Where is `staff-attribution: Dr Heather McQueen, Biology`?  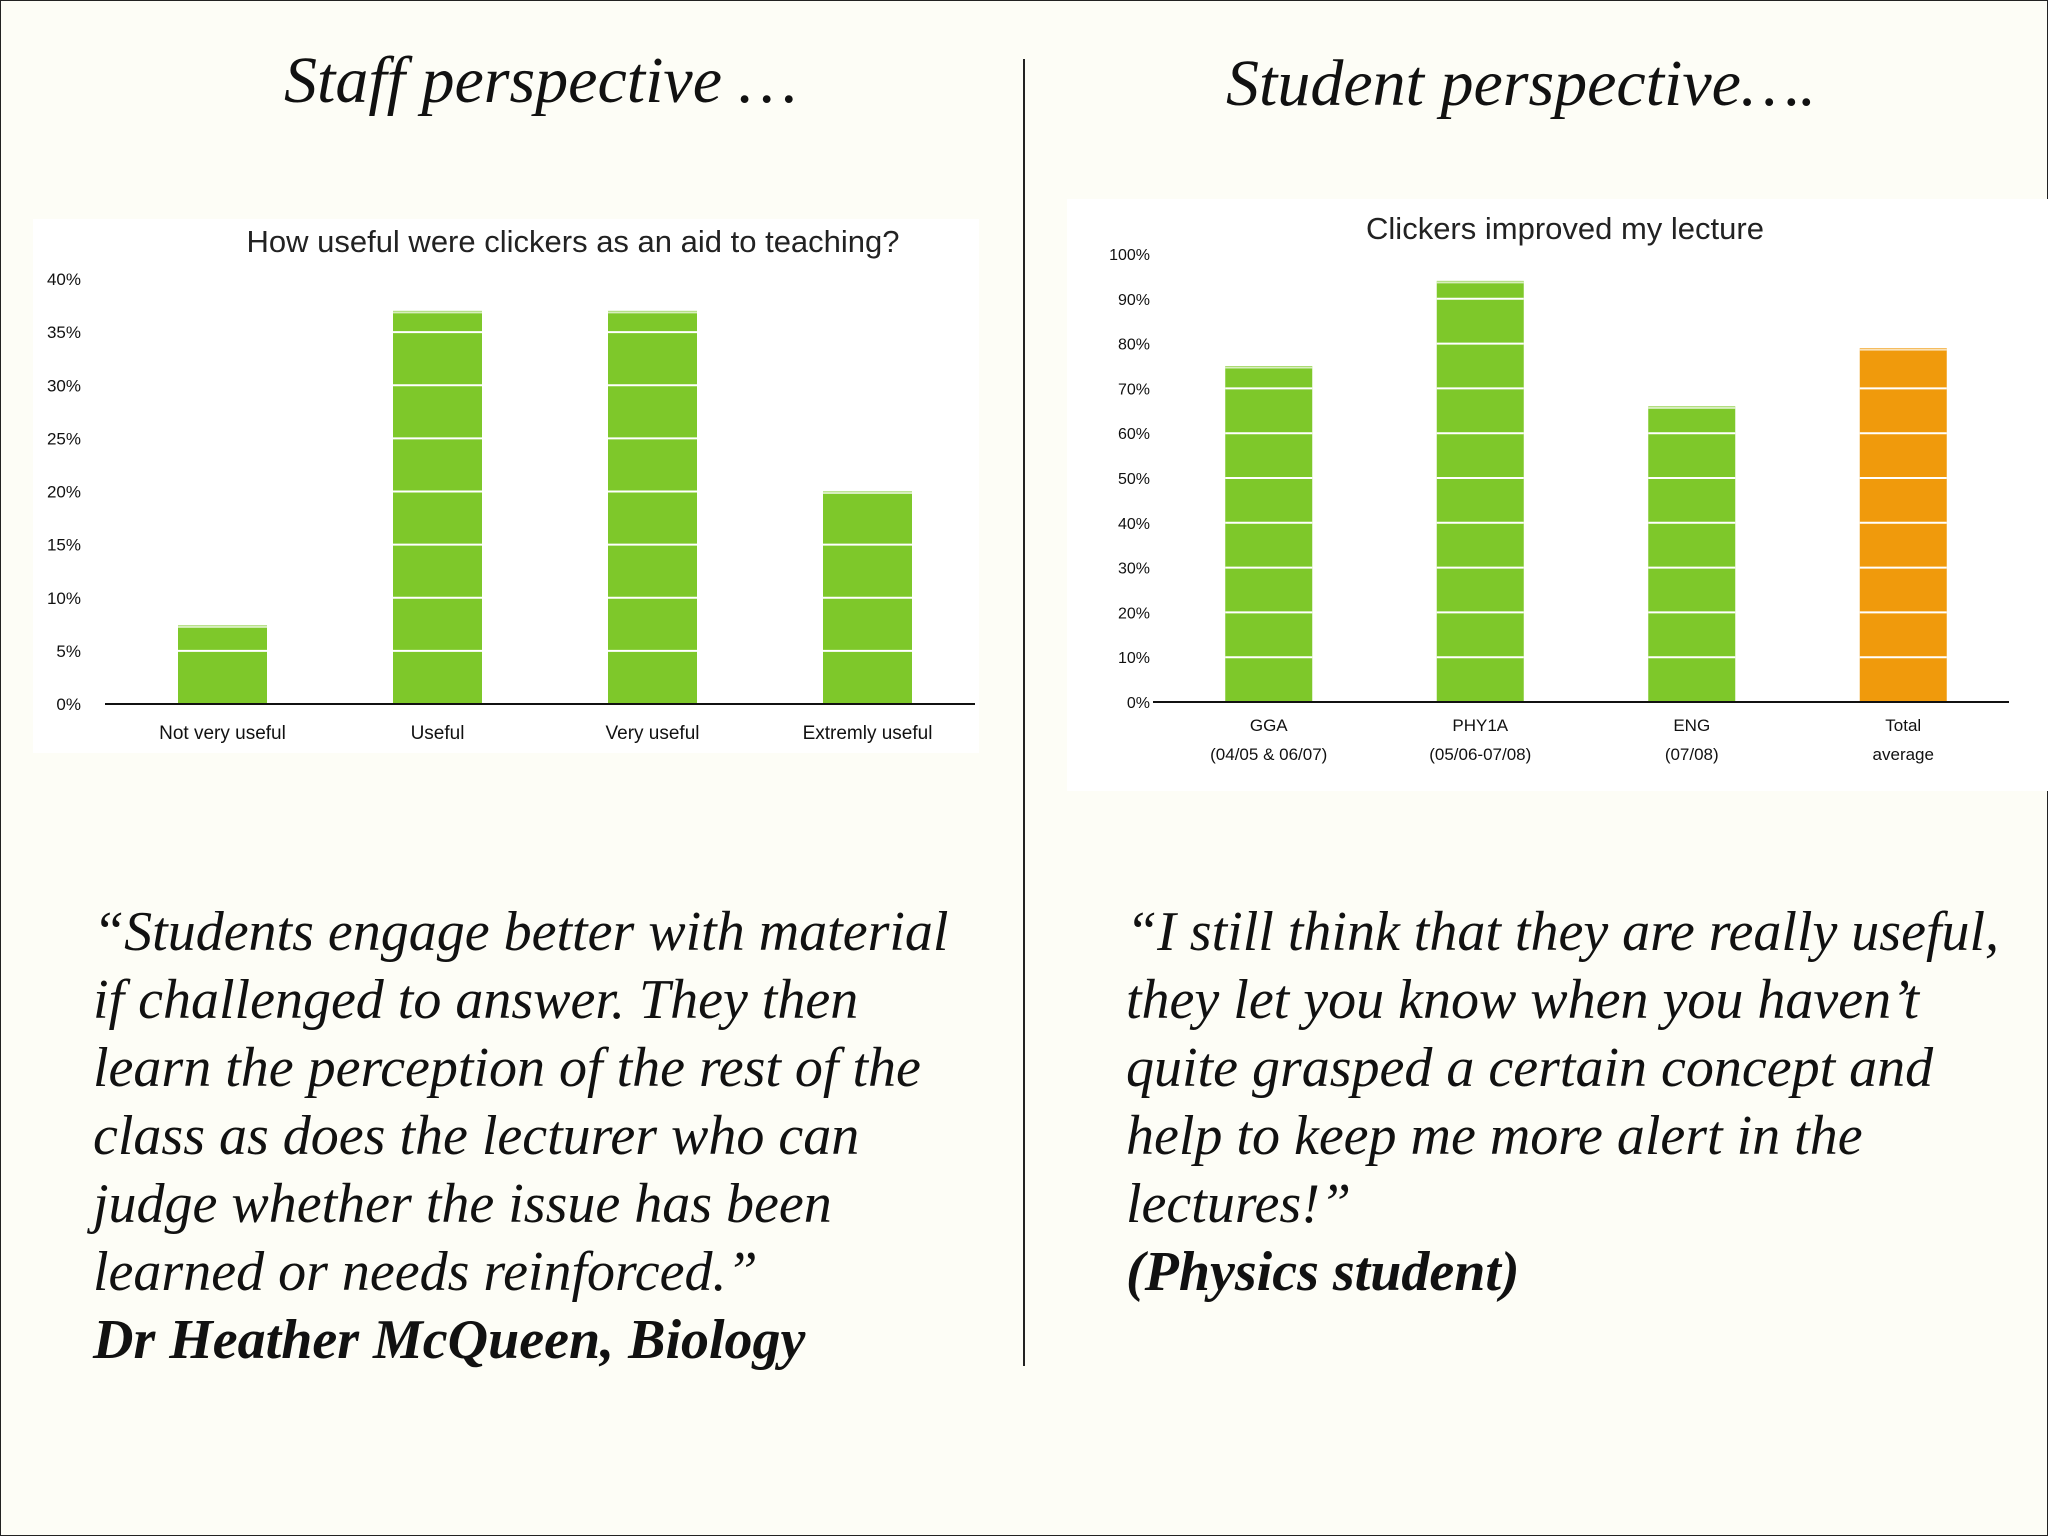
staff-attribution: Dr Heather McQueen, Biology is located at coordinates (449, 1340).